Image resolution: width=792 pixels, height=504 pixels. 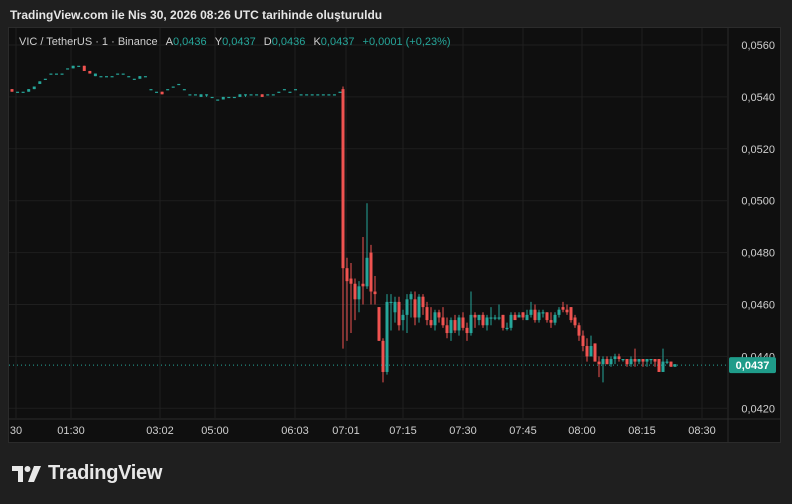 I want to click on time-tick-label: 05:00, so click(x=215, y=431).